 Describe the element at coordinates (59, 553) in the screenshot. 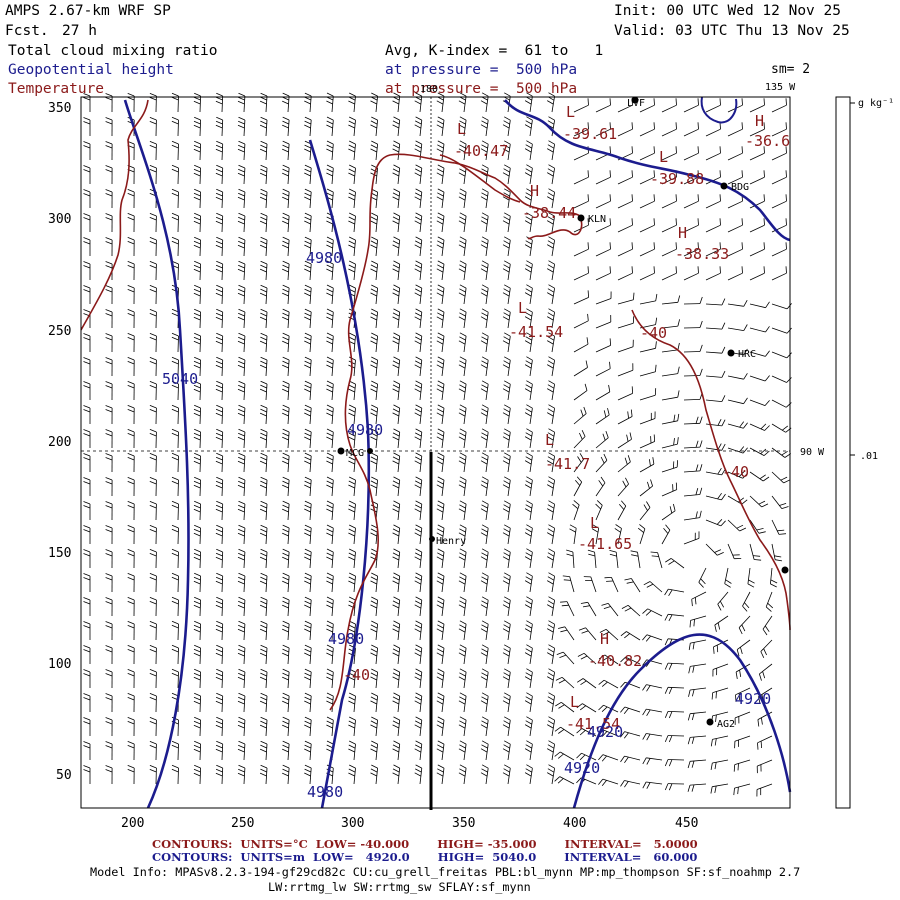

I see `y-tick: 150` at that location.